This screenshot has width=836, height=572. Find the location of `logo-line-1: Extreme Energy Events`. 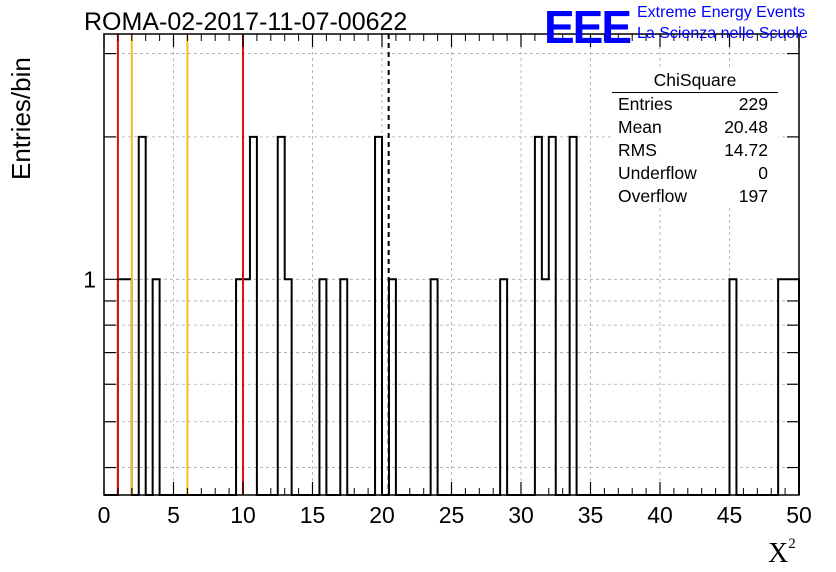

logo-line-1: Extreme Energy Events is located at coordinates (721, 12).